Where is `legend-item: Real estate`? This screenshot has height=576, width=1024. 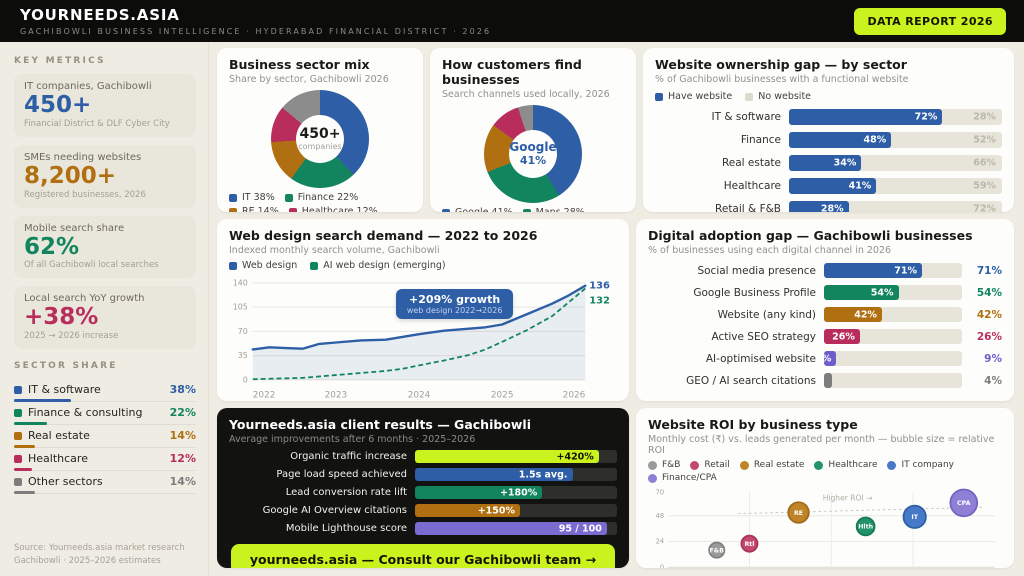 legend-item: Real estate is located at coordinates (772, 465).